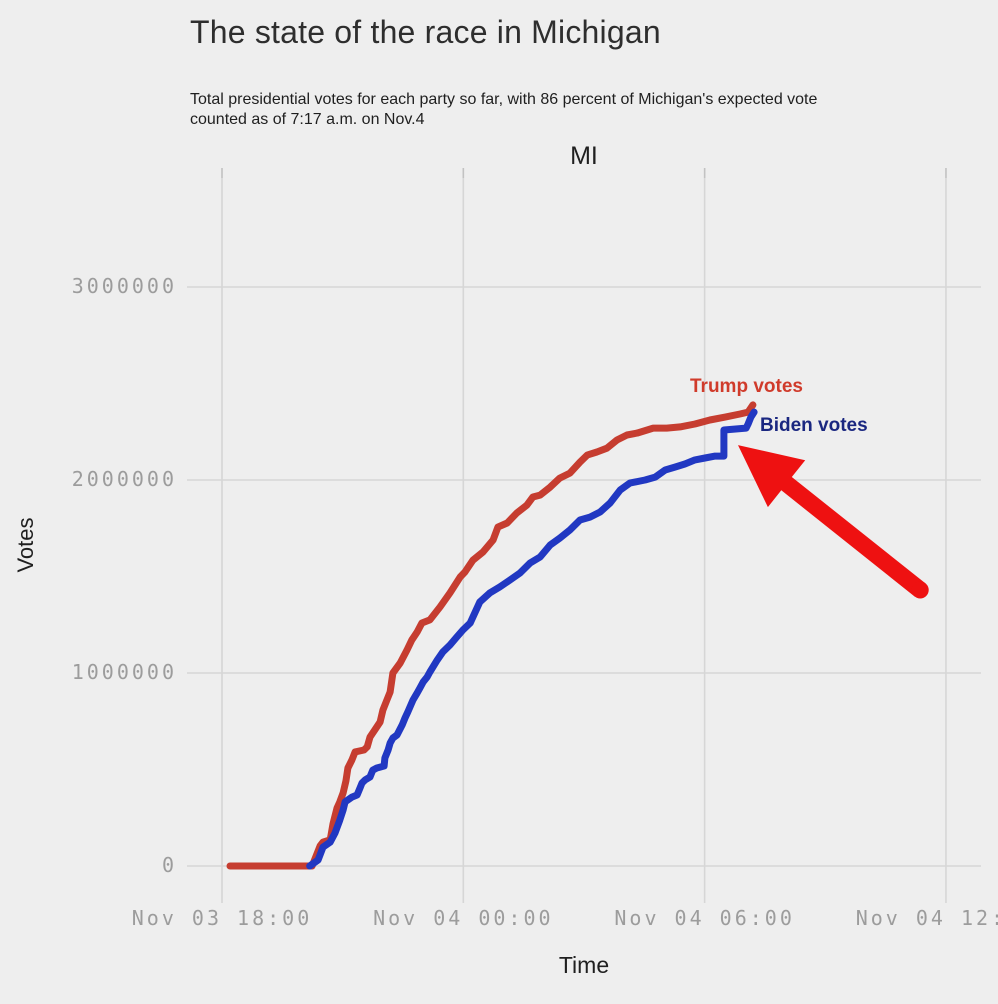  What do you see at coordinates (814, 425) in the screenshot?
I see `biden-series-label: Biden votes` at bounding box center [814, 425].